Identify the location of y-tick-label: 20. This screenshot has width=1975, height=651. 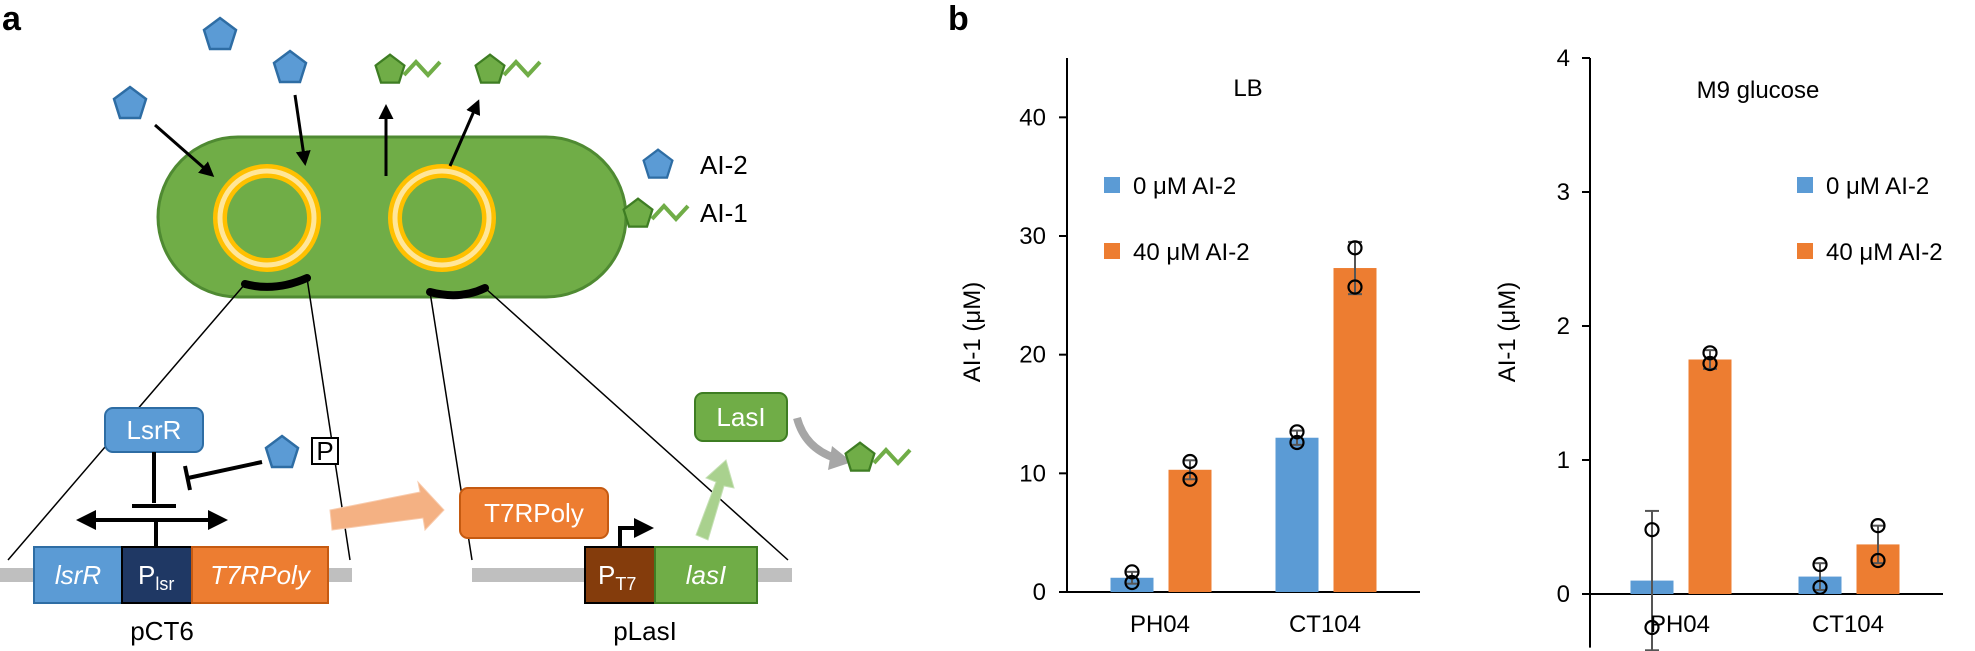
(1032, 355).